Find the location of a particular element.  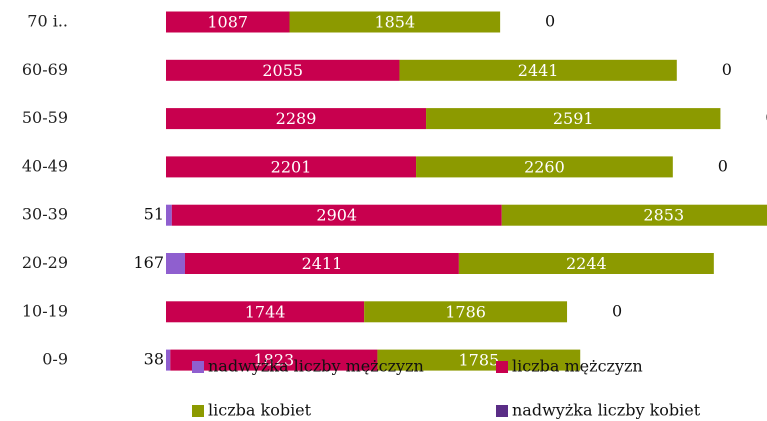

y-tick-label: 40-49 is located at coordinates (45, 165).